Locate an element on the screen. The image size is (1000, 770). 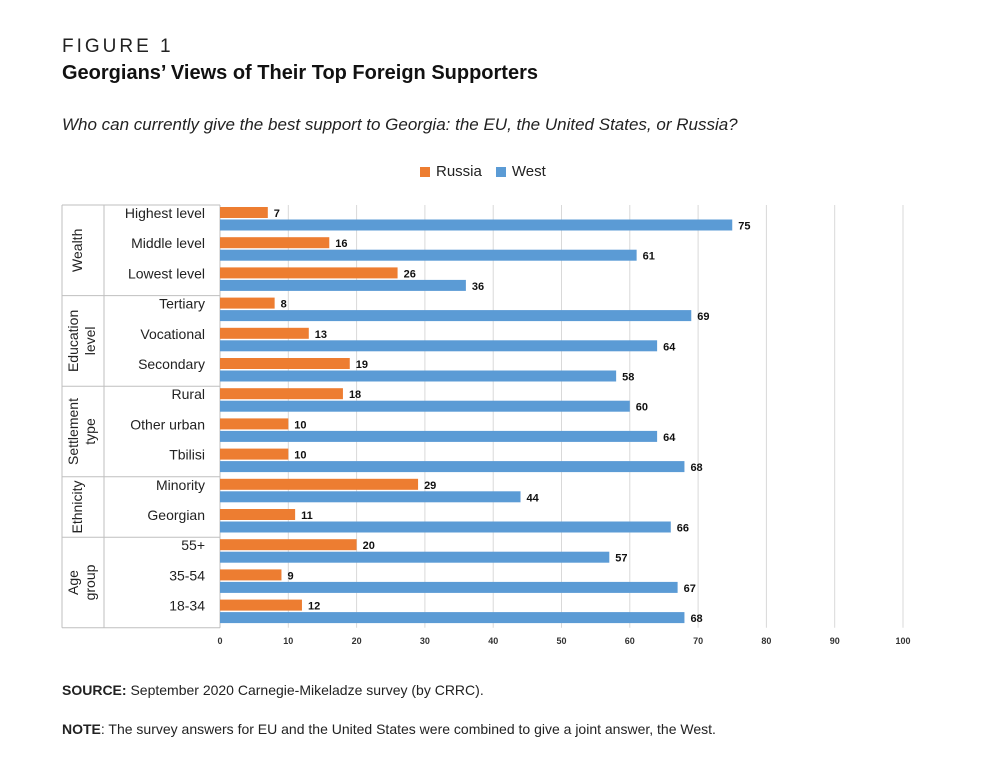
data-label-russia-35-54: 9 is located at coordinates (290, 576).